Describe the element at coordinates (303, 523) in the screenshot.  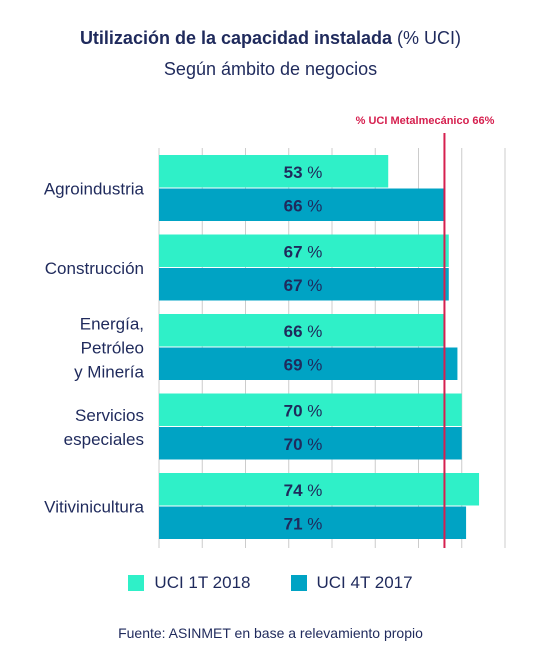
I see `bar-value-label: 71 %` at that location.